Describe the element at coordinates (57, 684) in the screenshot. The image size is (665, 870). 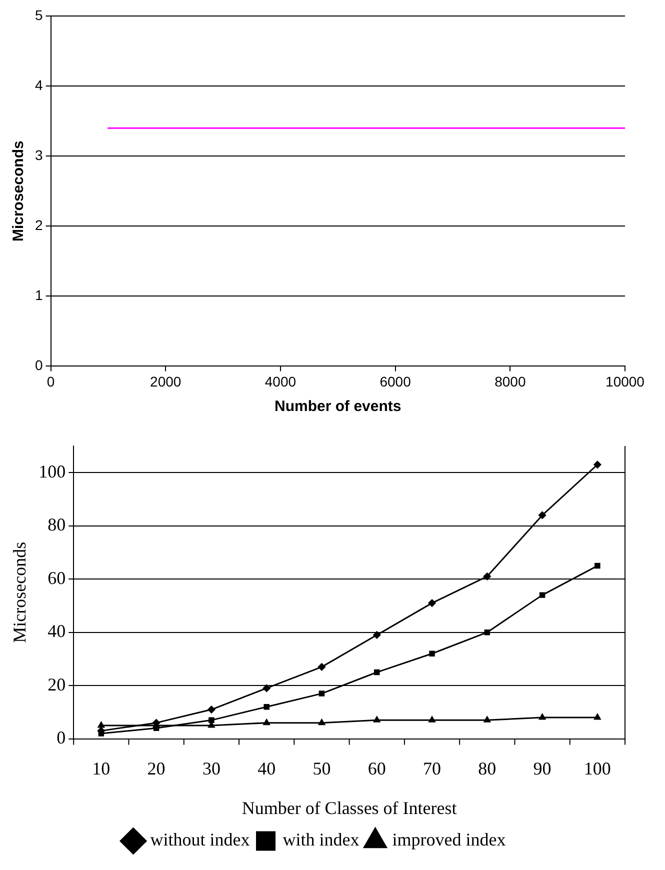
I see `y-tick-label: 20` at that location.